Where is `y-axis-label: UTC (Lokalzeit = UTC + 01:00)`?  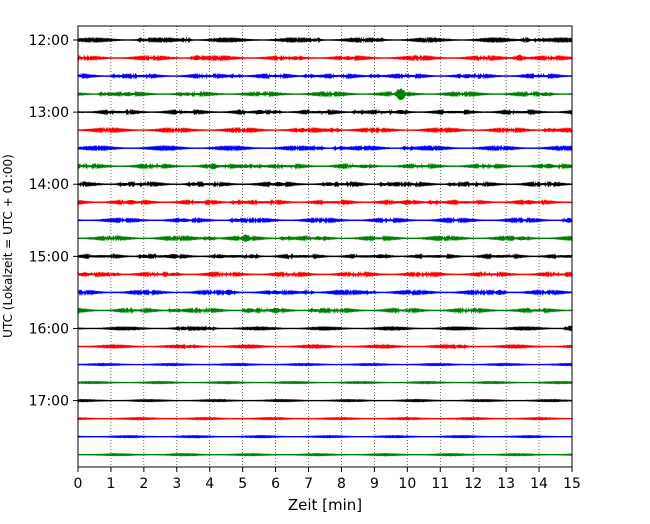
y-axis-label: UTC (Lokalzeit = UTC + 01:00) is located at coordinates (8, 246).